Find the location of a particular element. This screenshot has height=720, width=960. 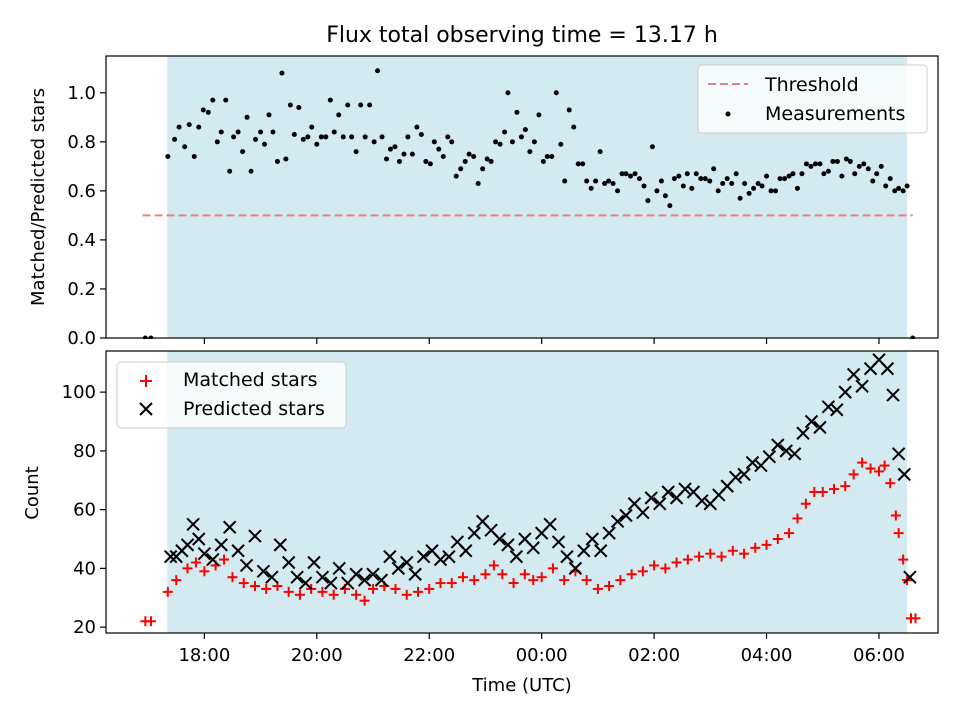

y-tick-label: 0.2 is located at coordinates (81, 289).